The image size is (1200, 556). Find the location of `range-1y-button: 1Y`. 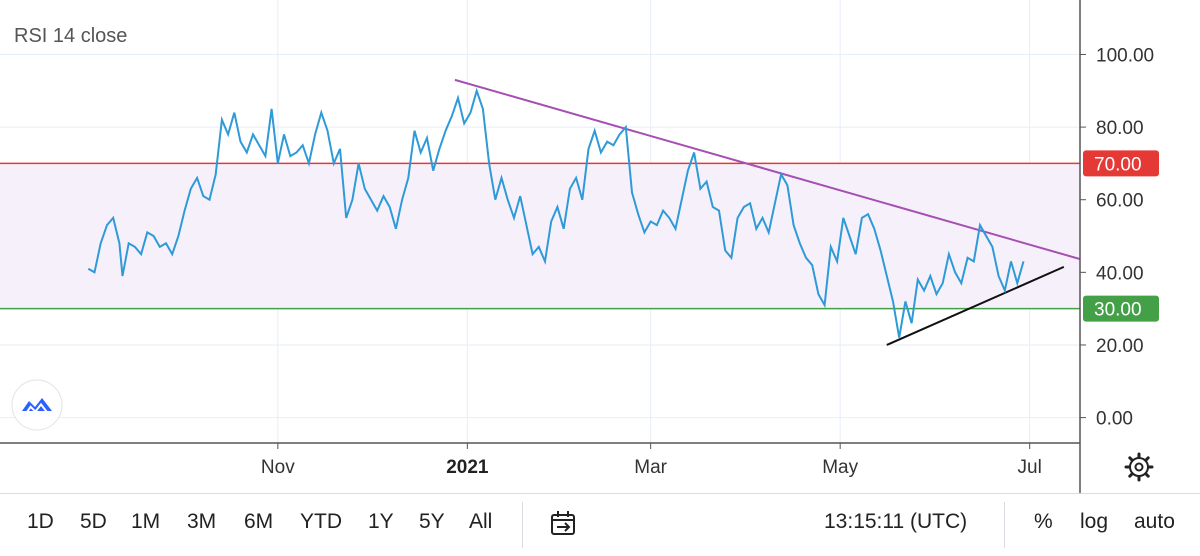

range-1y-button: 1Y is located at coordinates (381, 521).